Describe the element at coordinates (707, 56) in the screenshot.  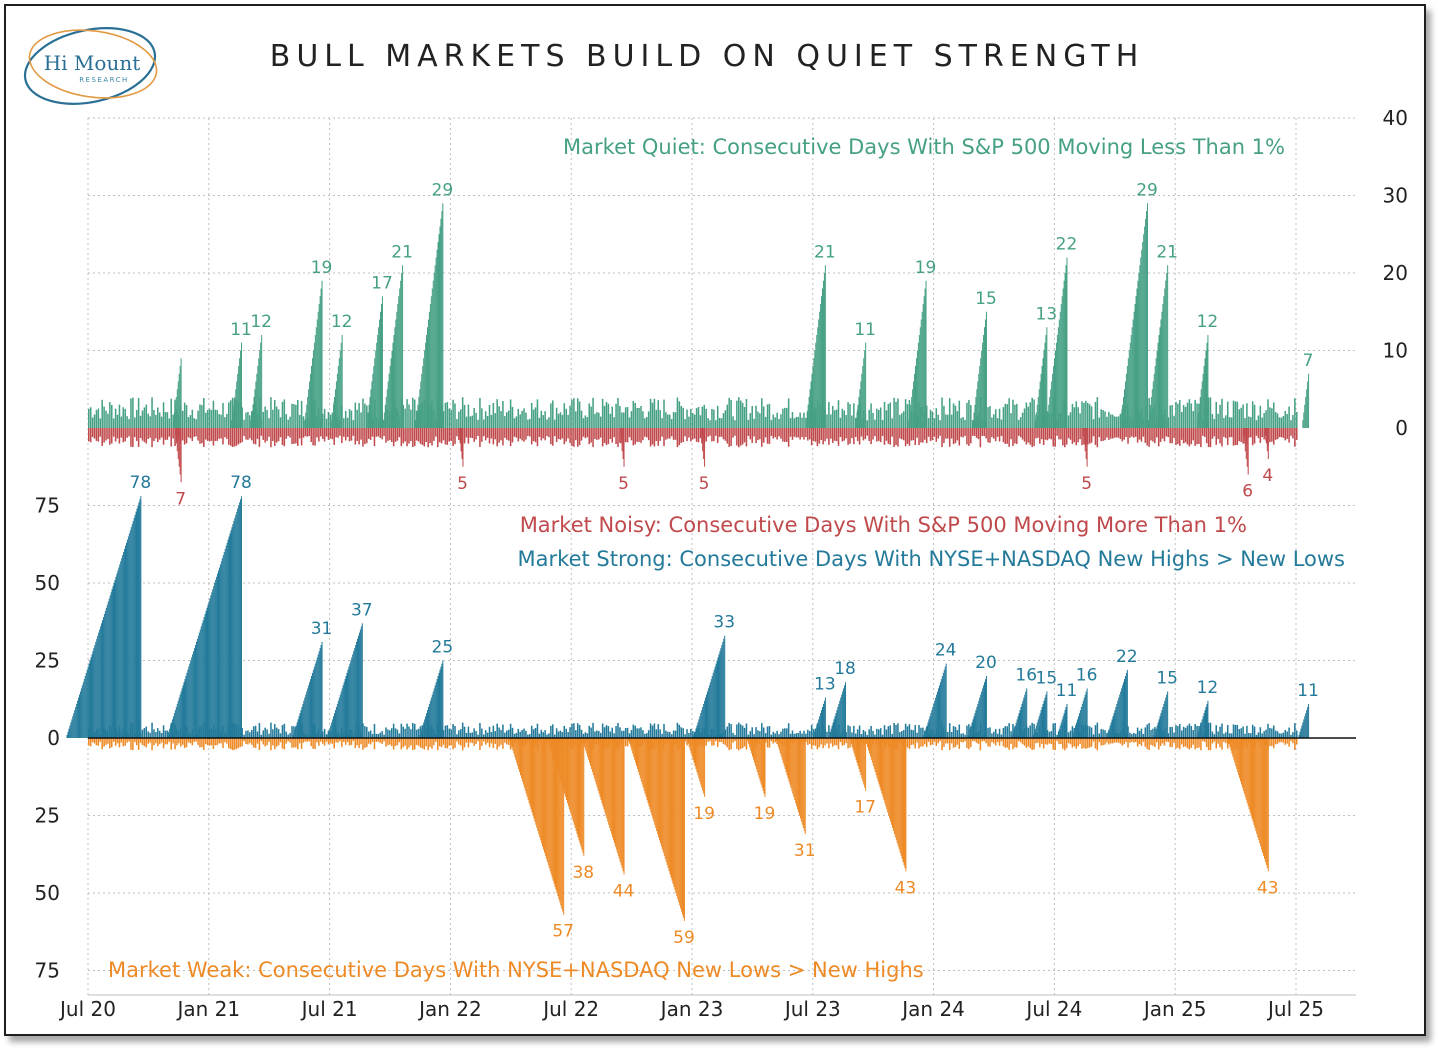
I see `chart-title: BULL MARKETS BUILD ON QUIET STRENGTH` at that location.